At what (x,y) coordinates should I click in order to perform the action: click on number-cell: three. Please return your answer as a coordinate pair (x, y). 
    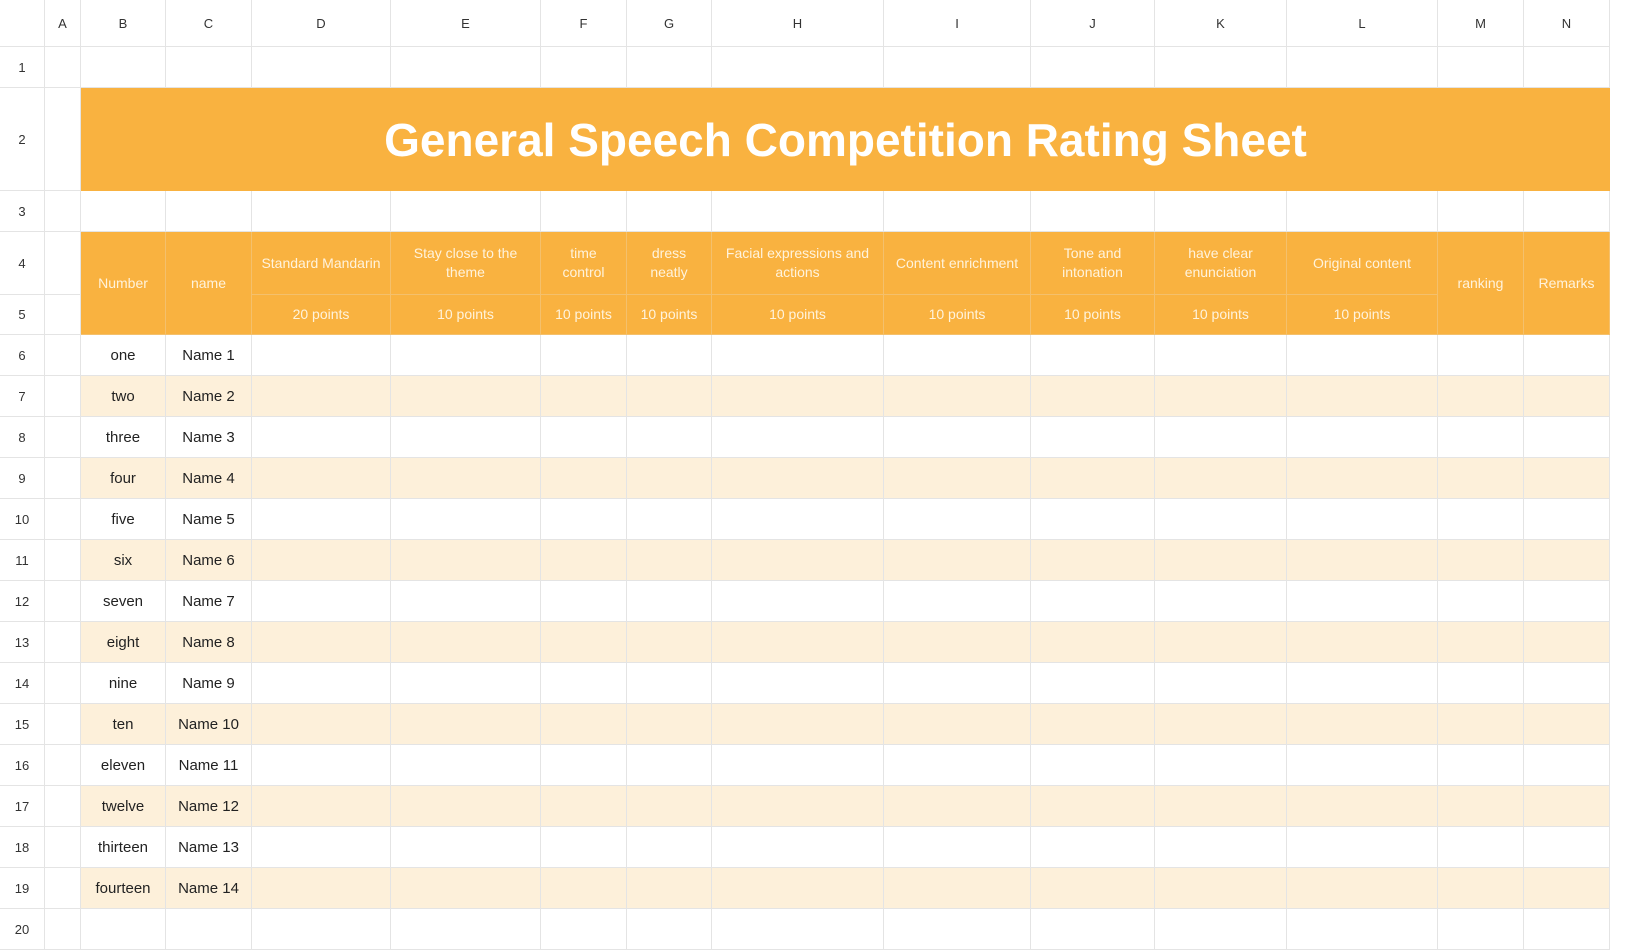
    Looking at the image, I should click on (123, 437).